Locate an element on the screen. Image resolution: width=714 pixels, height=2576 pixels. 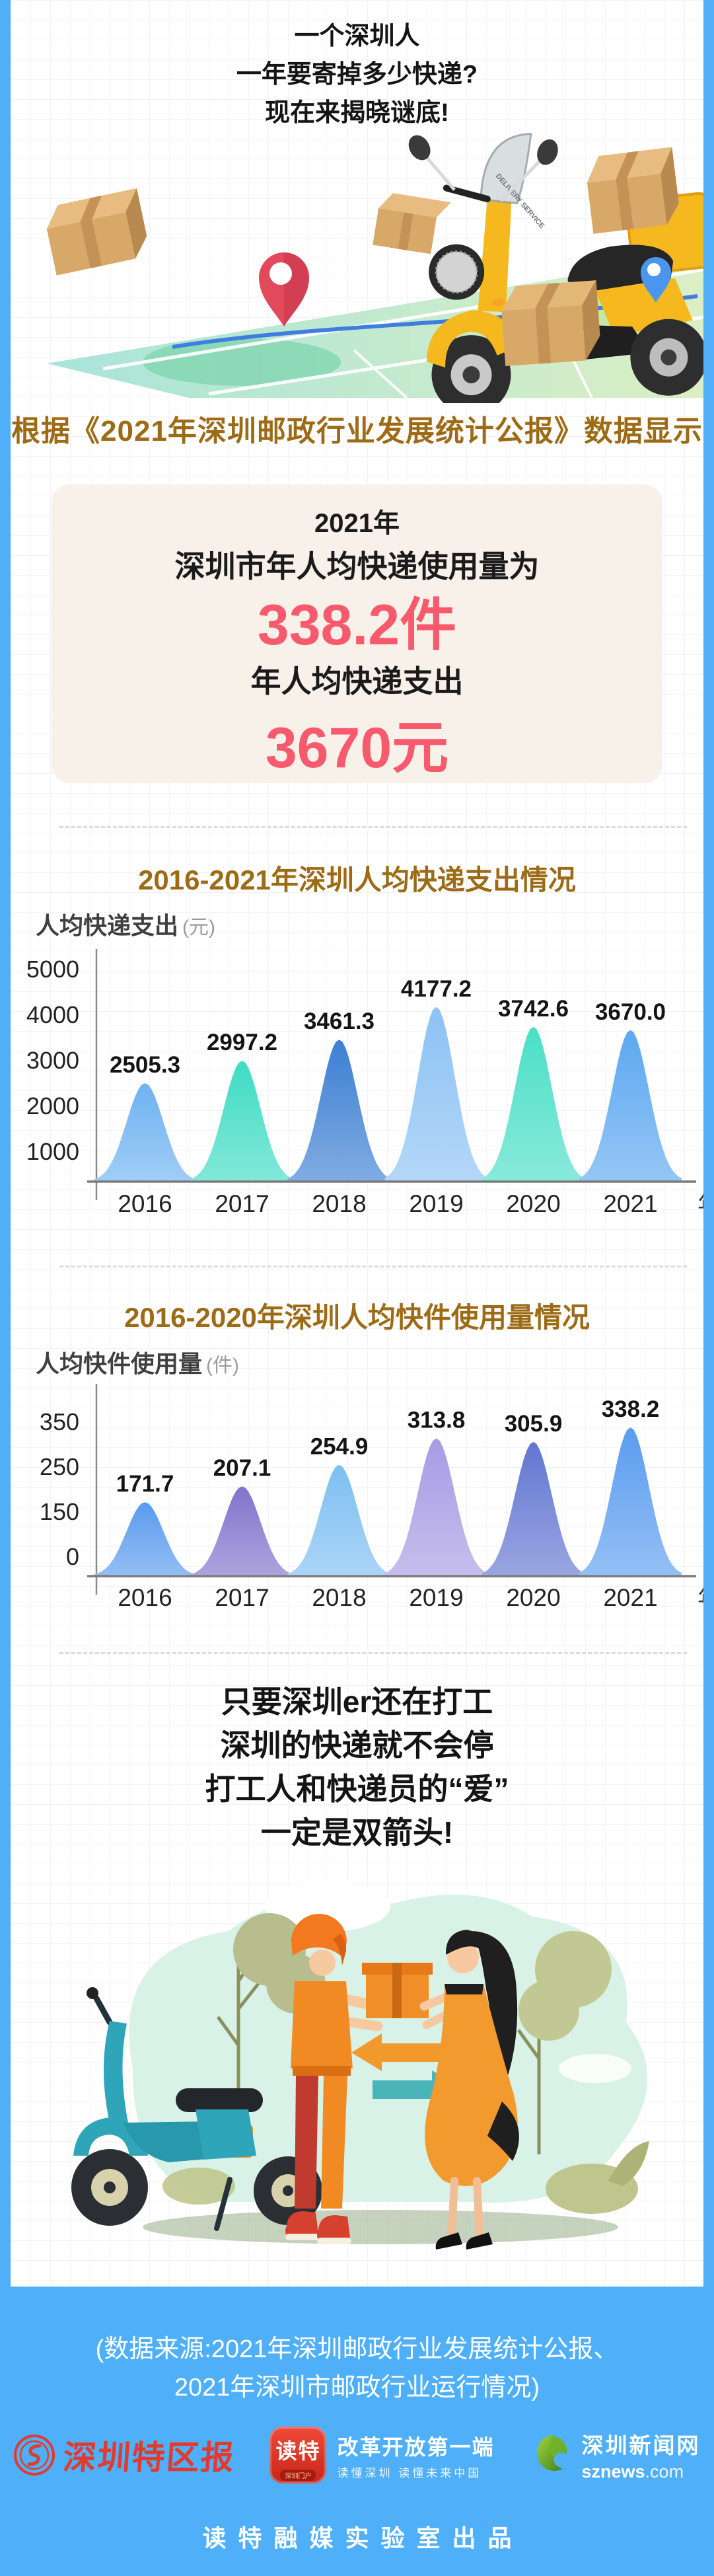
svg-text: 350 is located at coordinates (59, 1421).